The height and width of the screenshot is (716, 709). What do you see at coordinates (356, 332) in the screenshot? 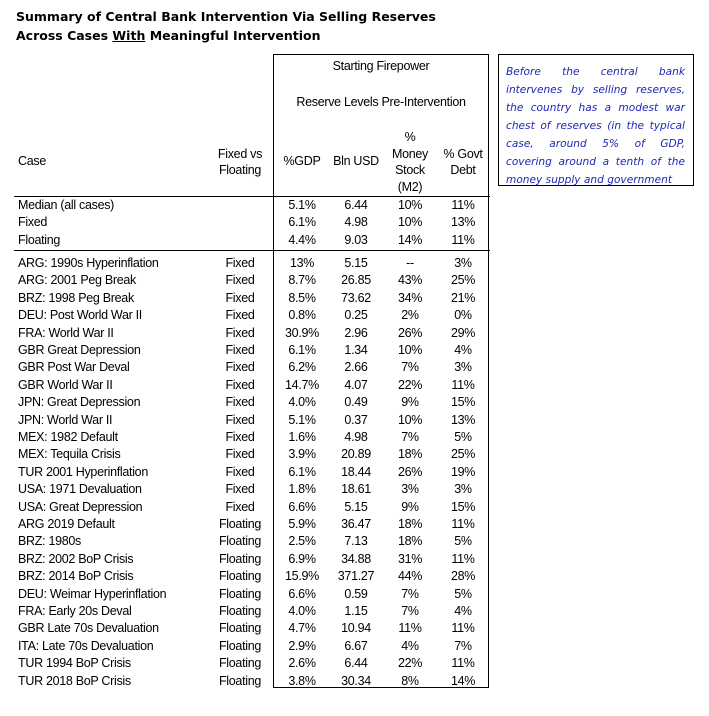
I see `cell-bln-usd: 2.96` at bounding box center [356, 332].